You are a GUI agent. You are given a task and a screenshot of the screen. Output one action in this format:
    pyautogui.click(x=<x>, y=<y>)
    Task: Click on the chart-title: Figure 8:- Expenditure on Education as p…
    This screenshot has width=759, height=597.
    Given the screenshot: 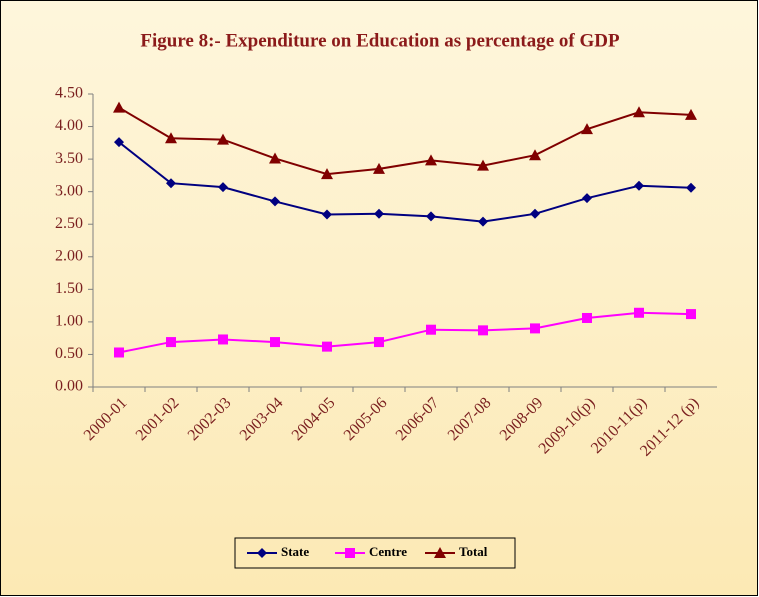 What is the action you would take?
    pyautogui.click(x=380, y=40)
    